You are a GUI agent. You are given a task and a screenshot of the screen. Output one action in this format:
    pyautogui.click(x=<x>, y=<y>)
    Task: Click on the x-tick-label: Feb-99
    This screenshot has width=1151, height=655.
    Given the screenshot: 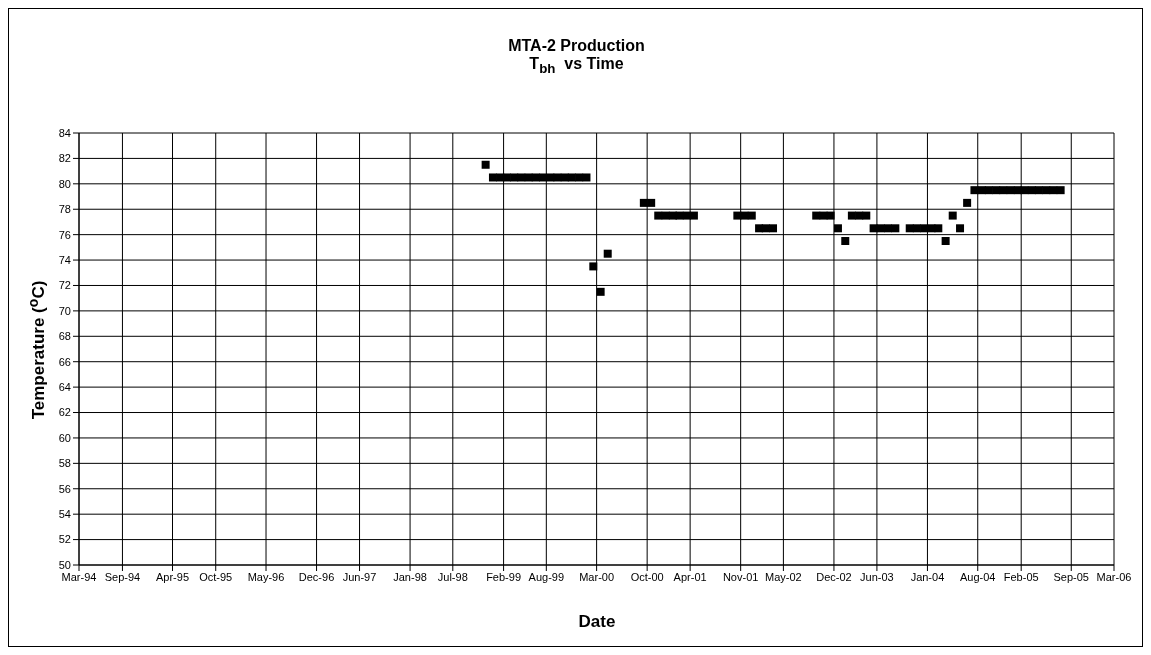 What is the action you would take?
    pyautogui.click(x=504, y=576)
    